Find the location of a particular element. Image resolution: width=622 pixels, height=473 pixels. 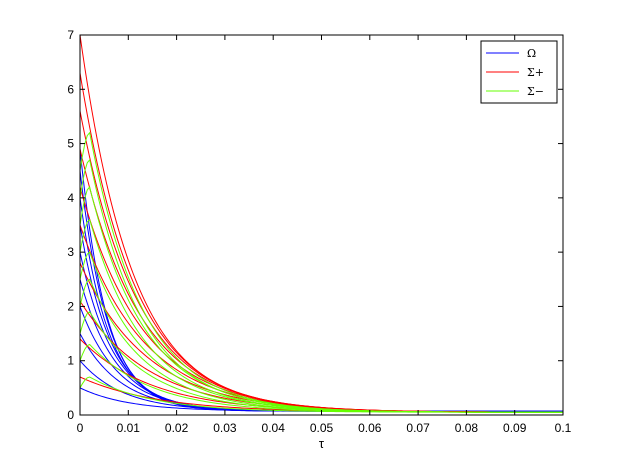

legend-label: Σ+ is located at coordinates (535, 72).